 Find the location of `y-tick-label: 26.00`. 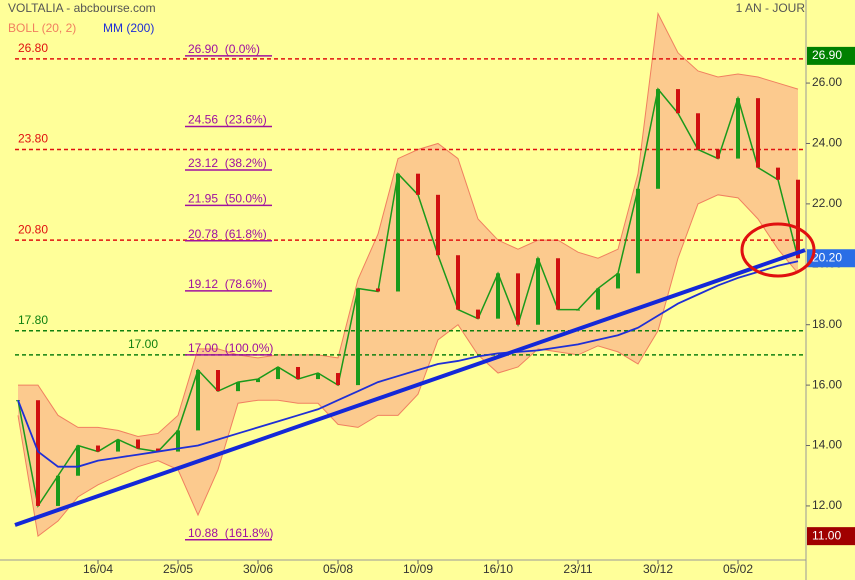

y-tick-label: 26.00 is located at coordinates (827, 82).